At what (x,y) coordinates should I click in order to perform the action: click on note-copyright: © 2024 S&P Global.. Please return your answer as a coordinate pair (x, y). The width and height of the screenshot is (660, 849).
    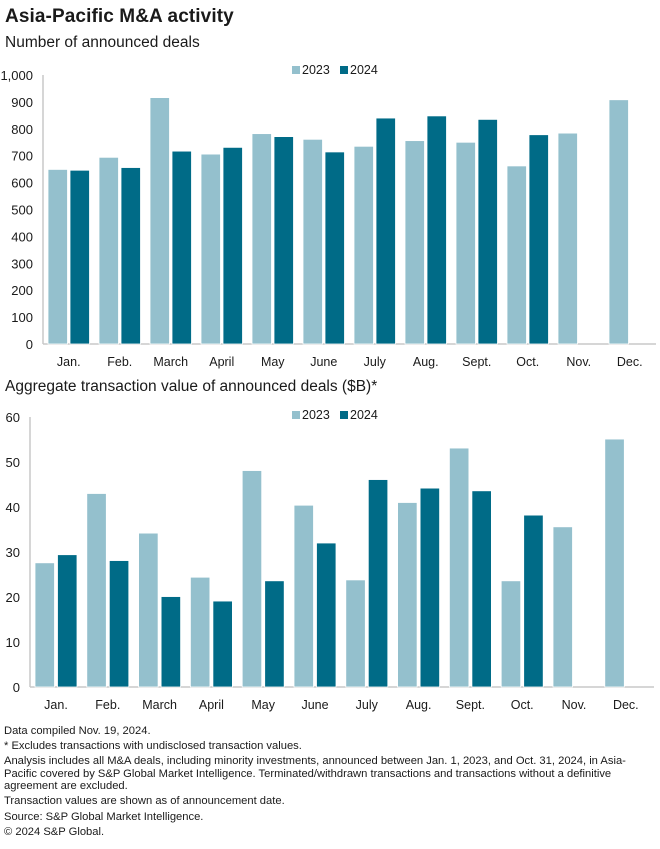
    Looking at the image, I should click on (54, 831).